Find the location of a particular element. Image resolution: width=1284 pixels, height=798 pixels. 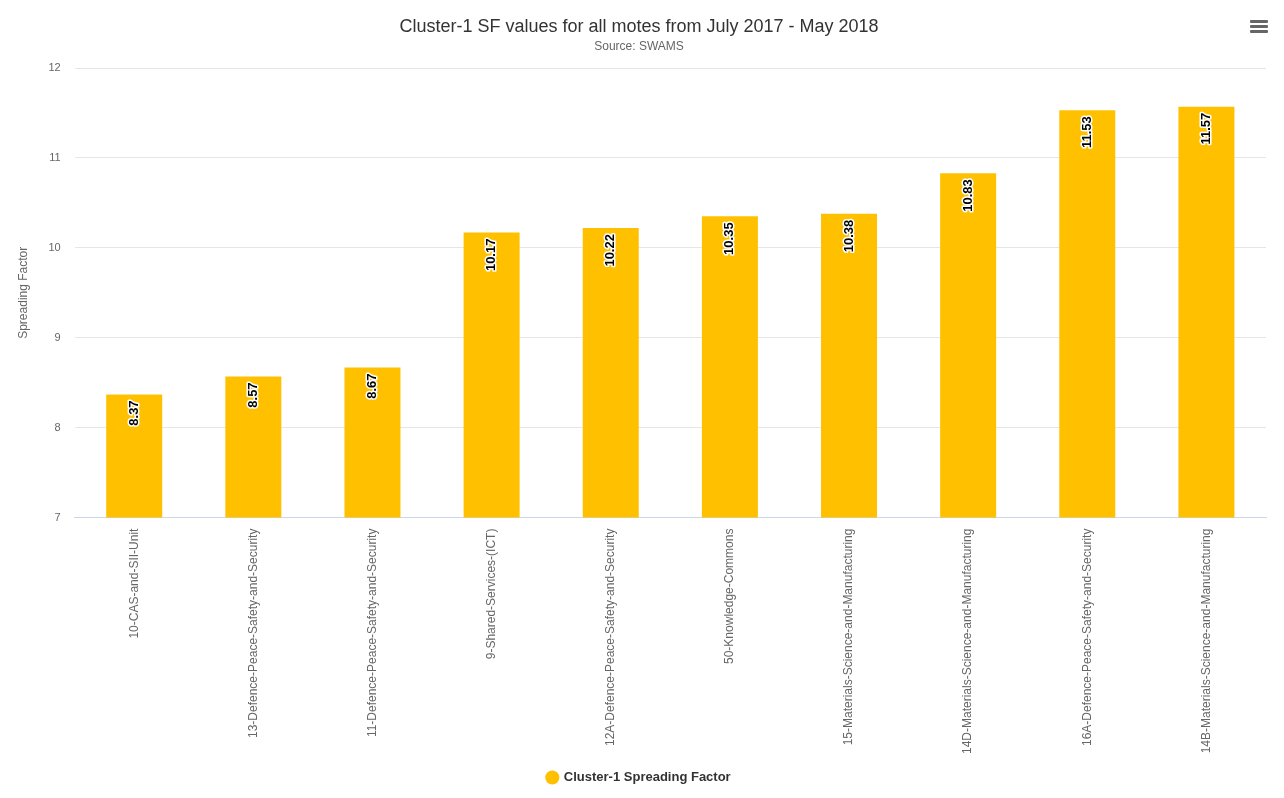

data-label: 11.57 is located at coordinates (1206, 128).